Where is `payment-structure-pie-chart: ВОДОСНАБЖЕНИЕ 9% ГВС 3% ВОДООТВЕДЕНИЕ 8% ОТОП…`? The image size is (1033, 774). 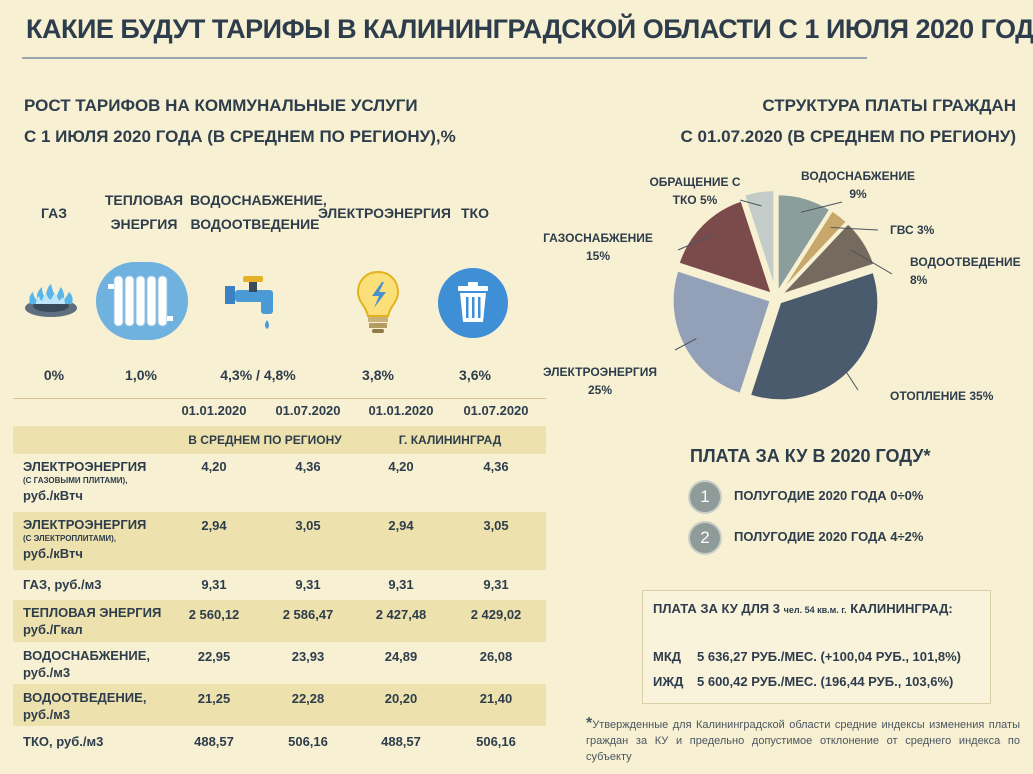
payment-structure-pie-chart: ВОДОСНАБЖЕНИЕ 9% ГВС 3% ВОДООТВЕДЕНИЕ 8% ОТОП… is located at coordinates (782, 286).